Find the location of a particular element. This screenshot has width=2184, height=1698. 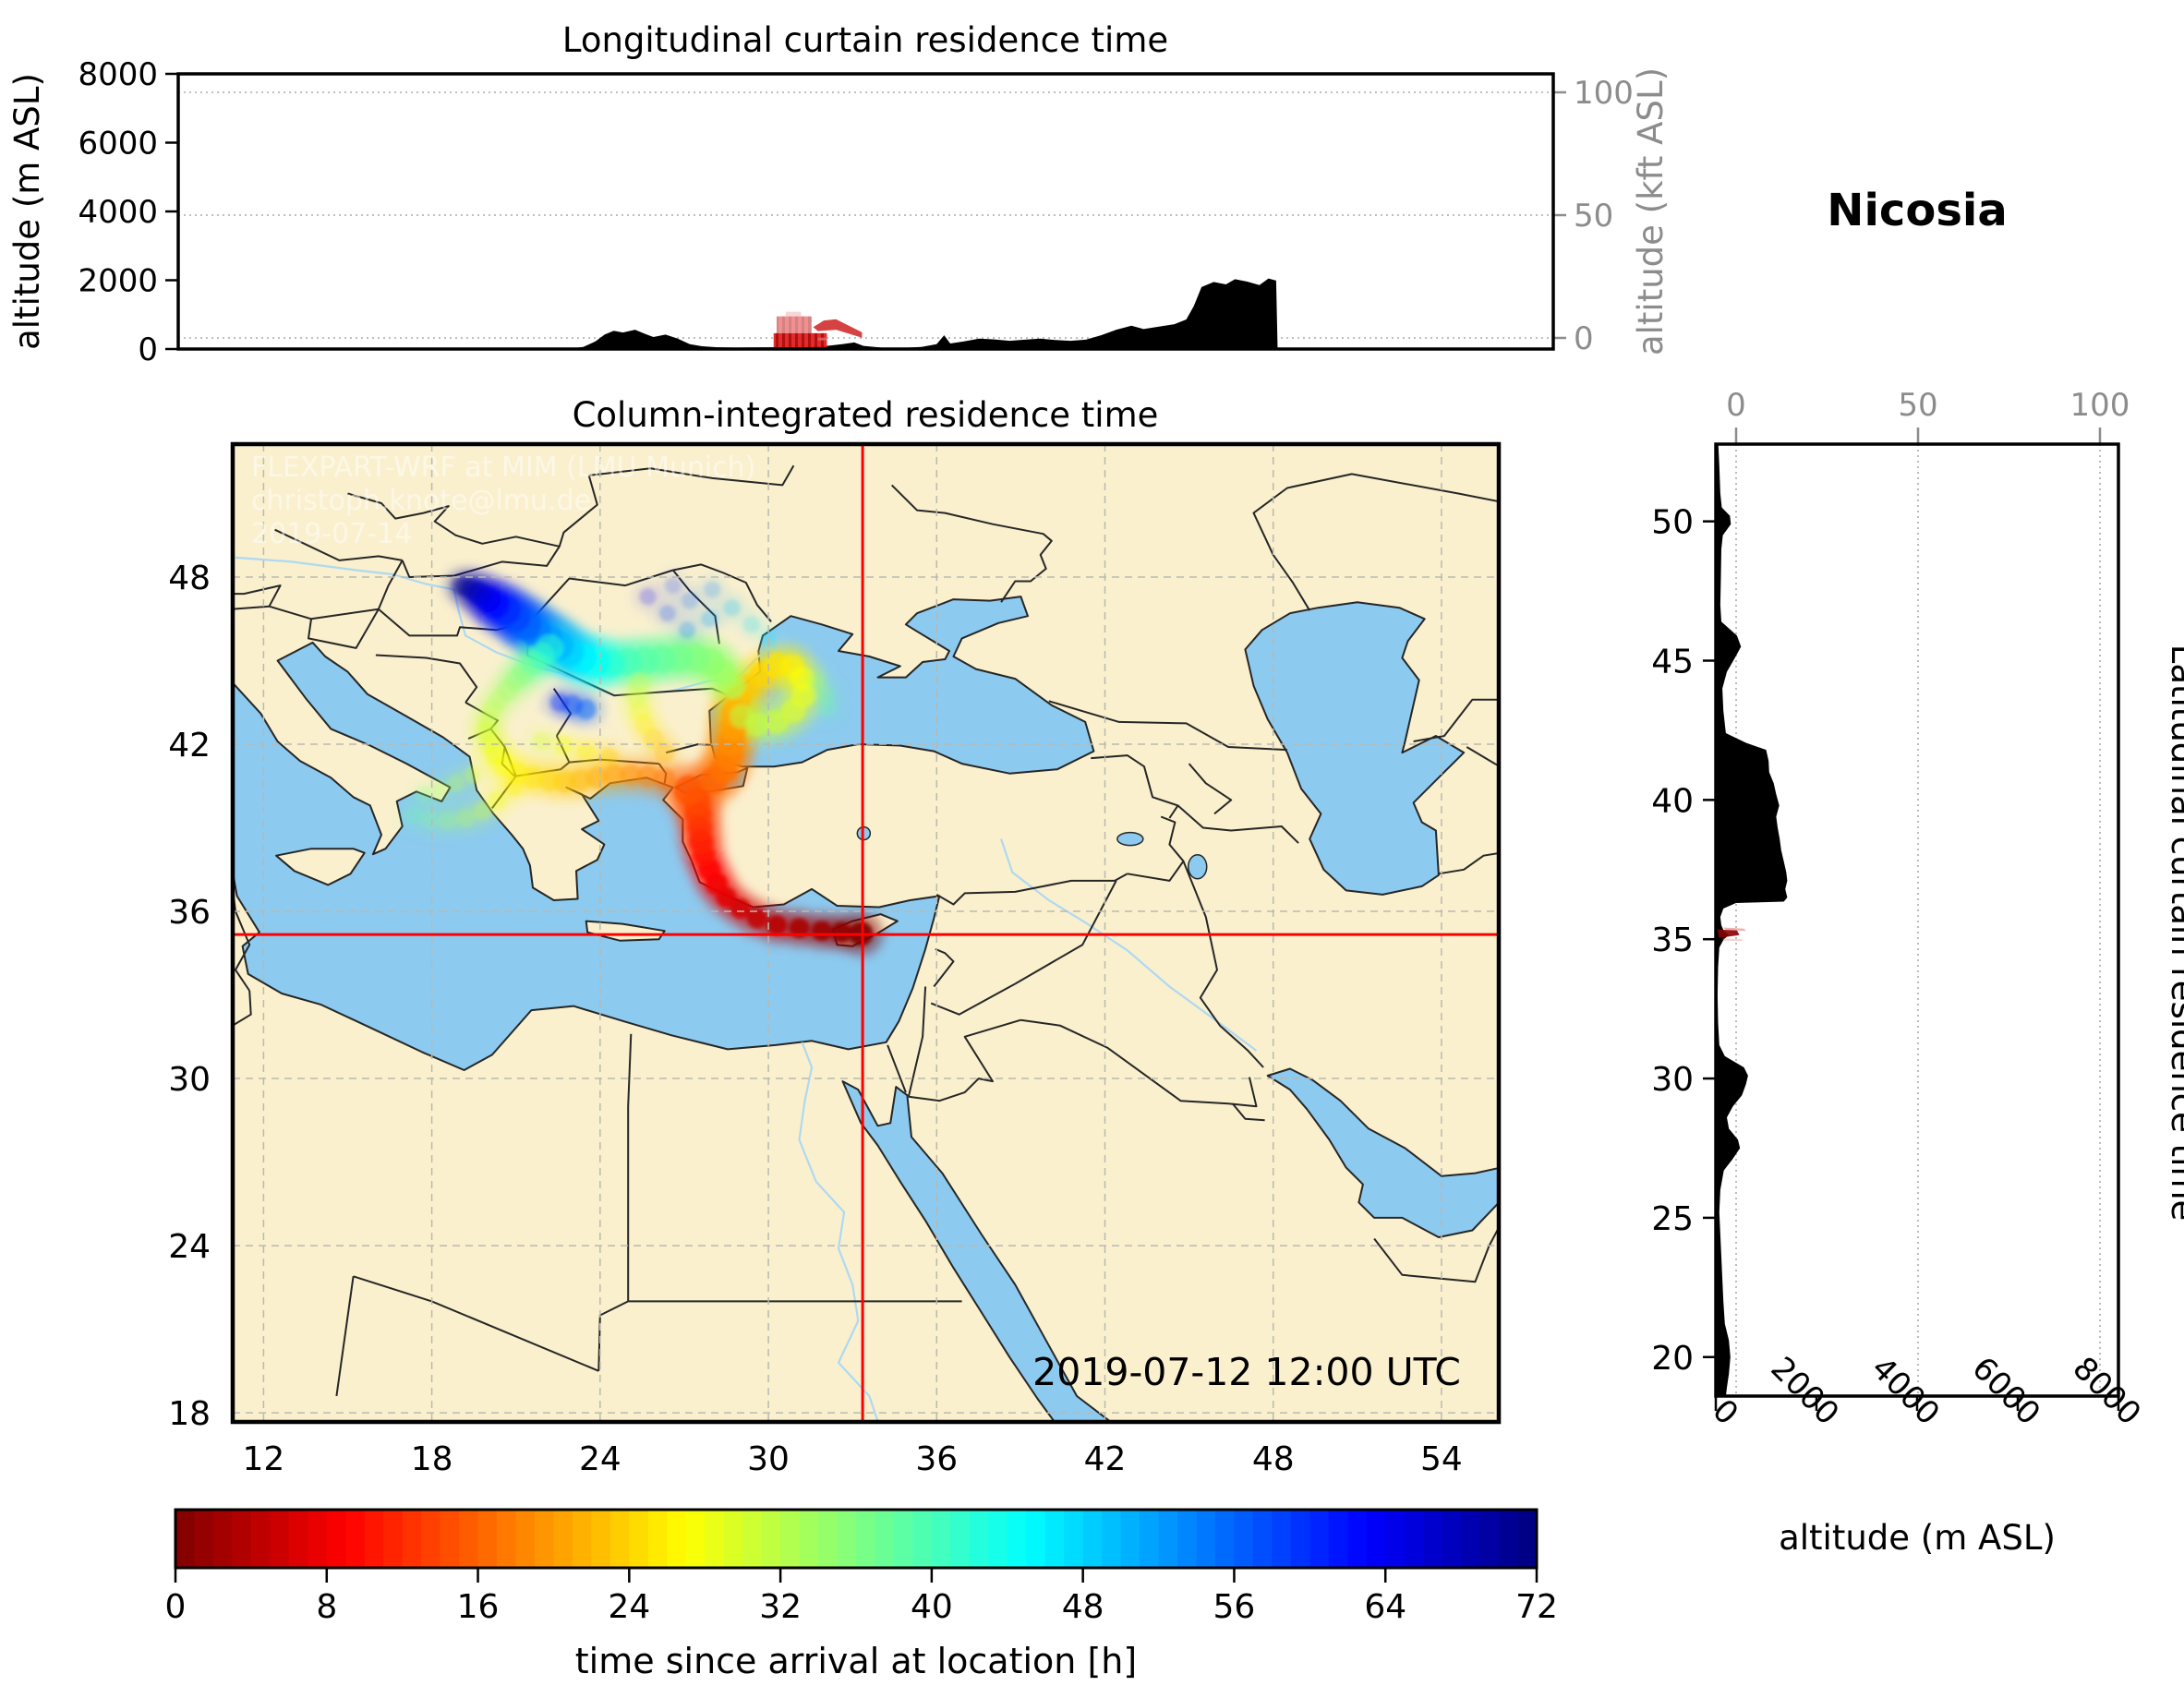

lat-tick-label: 48 is located at coordinates (189, 578).